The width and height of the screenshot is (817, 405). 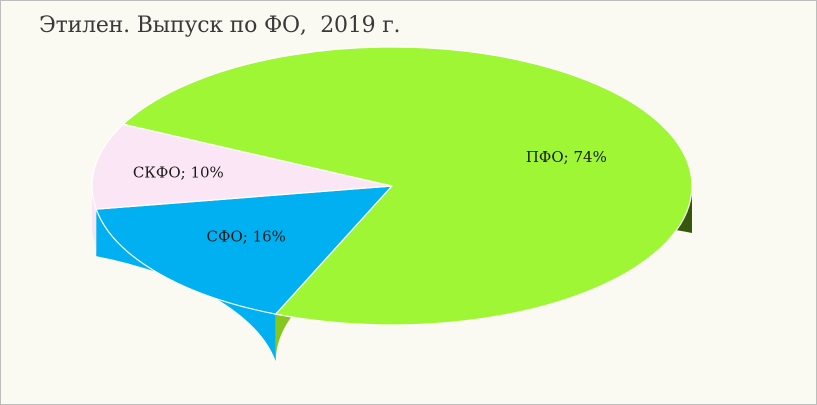 What do you see at coordinates (566, 157) in the screenshot?
I see `data-label-пфо: ПФО; 74%` at bounding box center [566, 157].